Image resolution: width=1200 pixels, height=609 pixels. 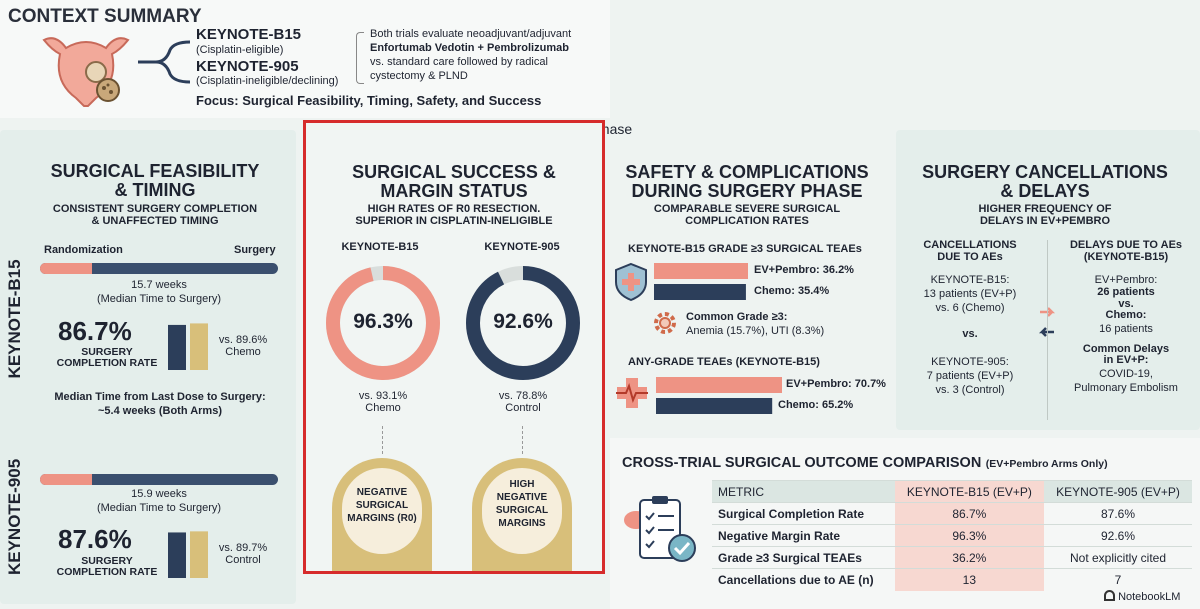 I want to click on cancel-left-heading: DUE TO AEs, so click(x=970, y=256).